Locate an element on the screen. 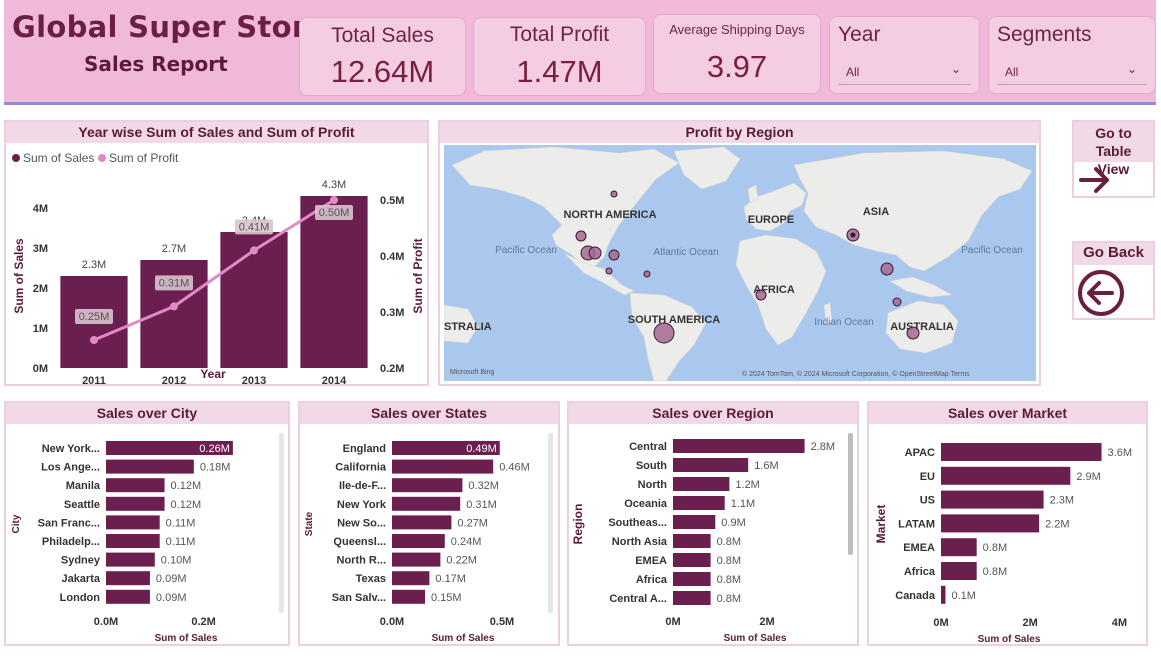 The width and height of the screenshot is (1161, 658). go-back-label: Go Back is located at coordinates (1113, 254).